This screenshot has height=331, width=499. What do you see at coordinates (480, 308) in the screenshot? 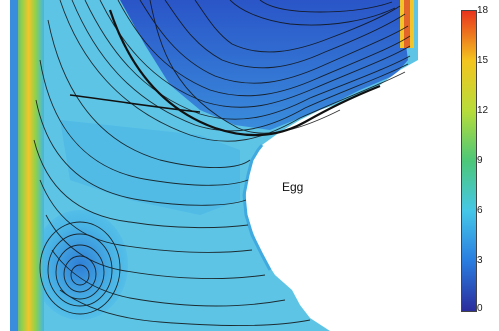
I see `colorbar-tick: 0` at bounding box center [480, 308].